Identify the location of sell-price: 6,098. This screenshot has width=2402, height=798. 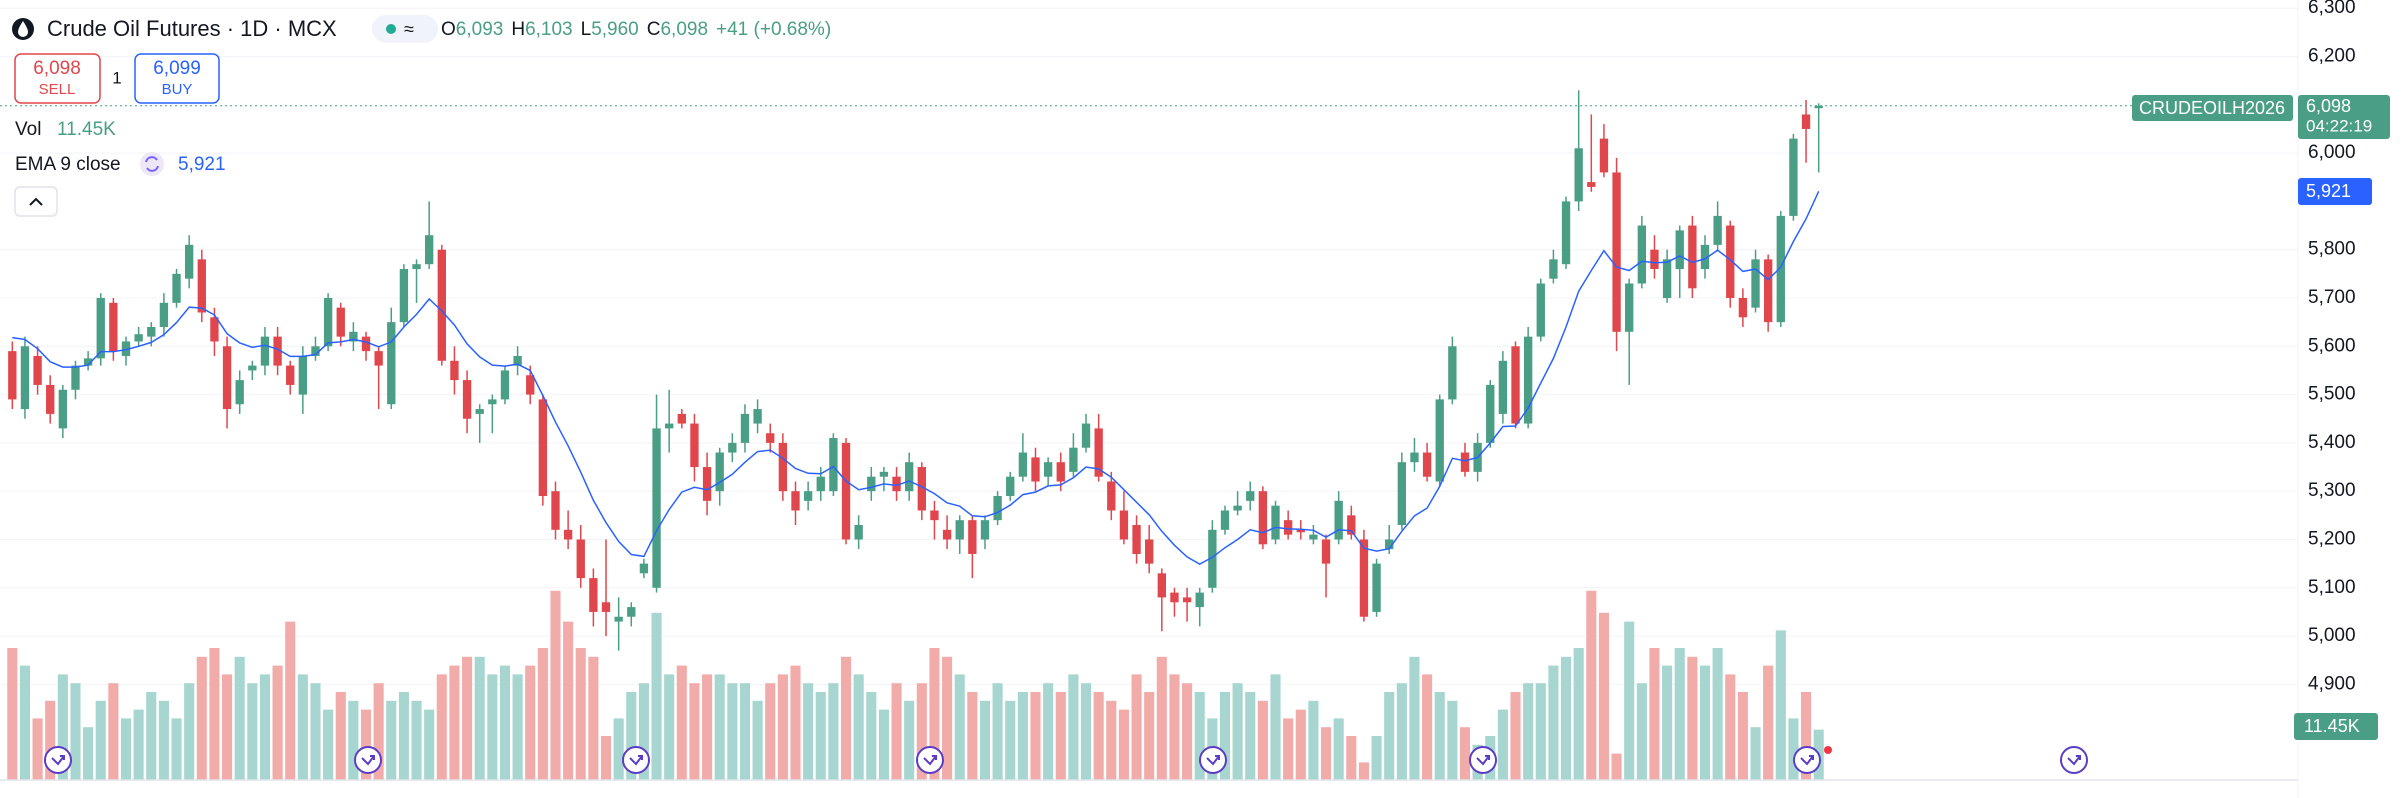
(57, 68).